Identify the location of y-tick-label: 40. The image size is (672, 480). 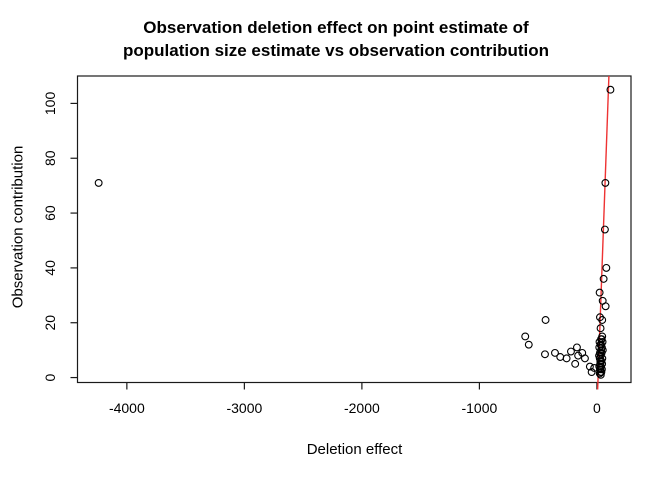
(50, 268).